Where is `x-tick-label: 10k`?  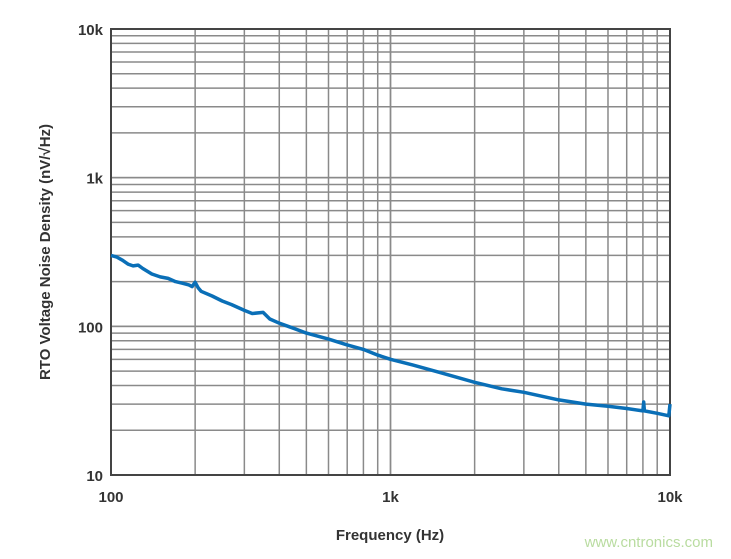
x-tick-label: 10k is located at coordinates (670, 497).